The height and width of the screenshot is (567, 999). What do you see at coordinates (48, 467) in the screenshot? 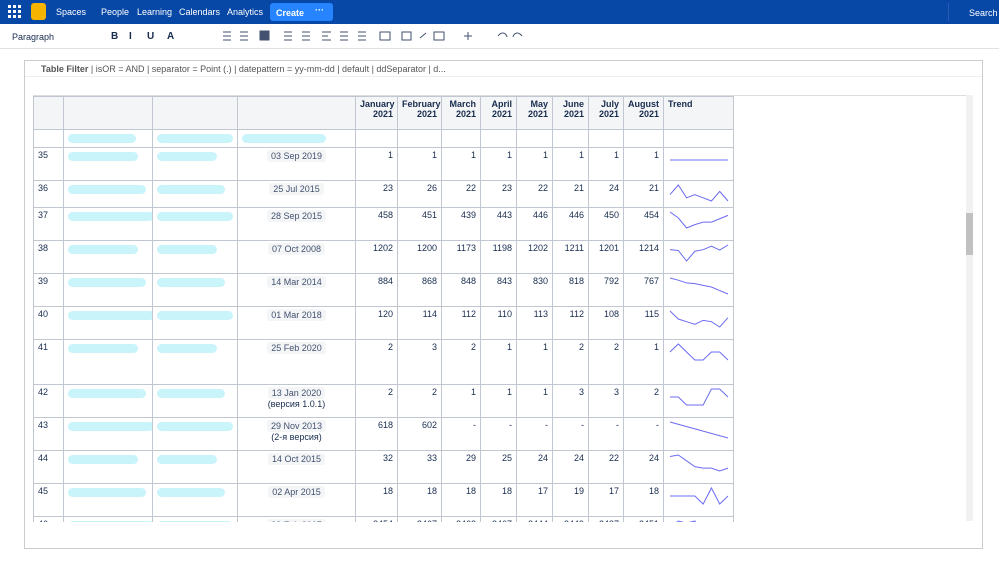
I see `row-number: 44` at bounding box center [48, 467].